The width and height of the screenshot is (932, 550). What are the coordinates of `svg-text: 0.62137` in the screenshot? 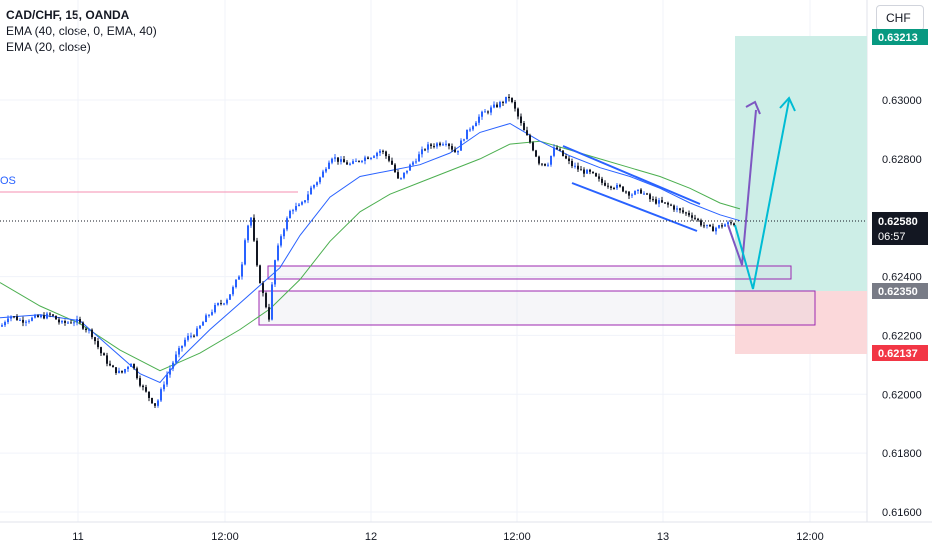 It's located at (898, 354).